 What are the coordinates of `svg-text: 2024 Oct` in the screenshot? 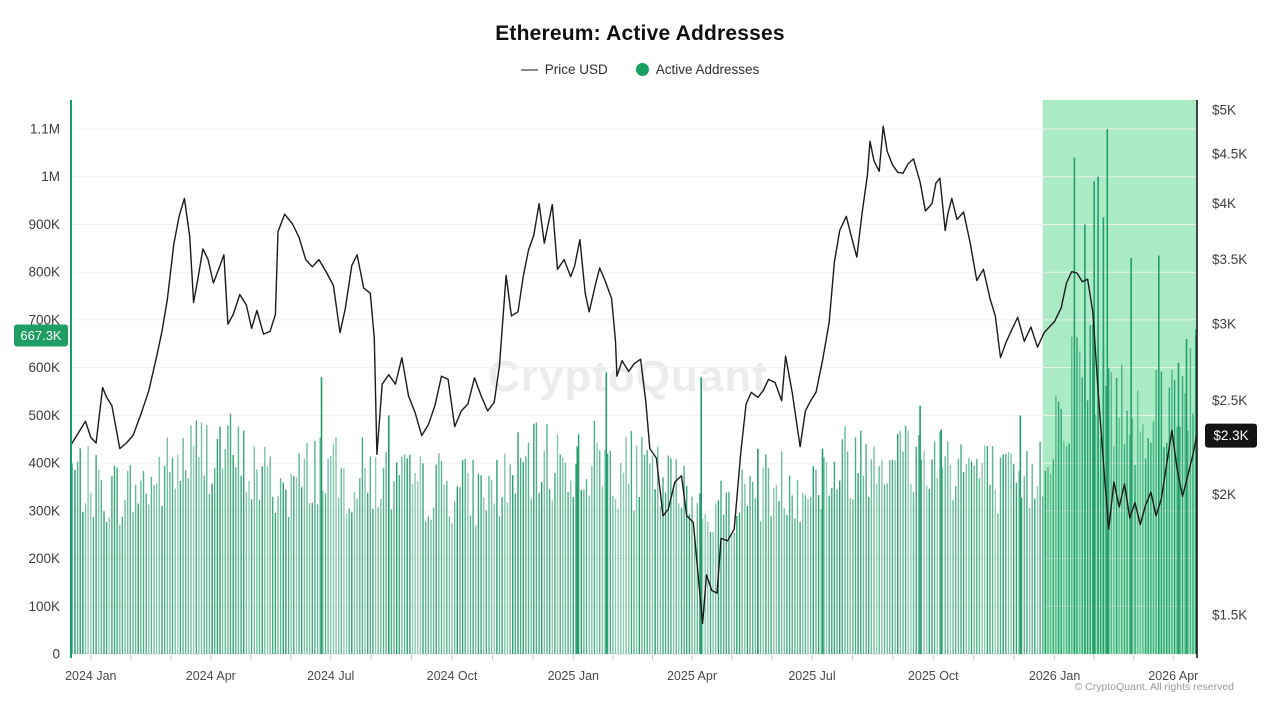 It's located at (452, 676).